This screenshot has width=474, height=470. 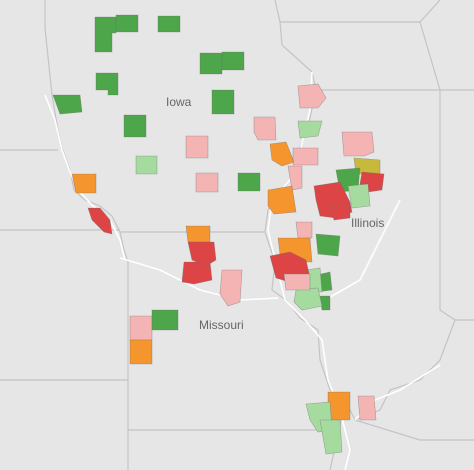 I want to click on wisconsin-border, so click(x=360, y=45).